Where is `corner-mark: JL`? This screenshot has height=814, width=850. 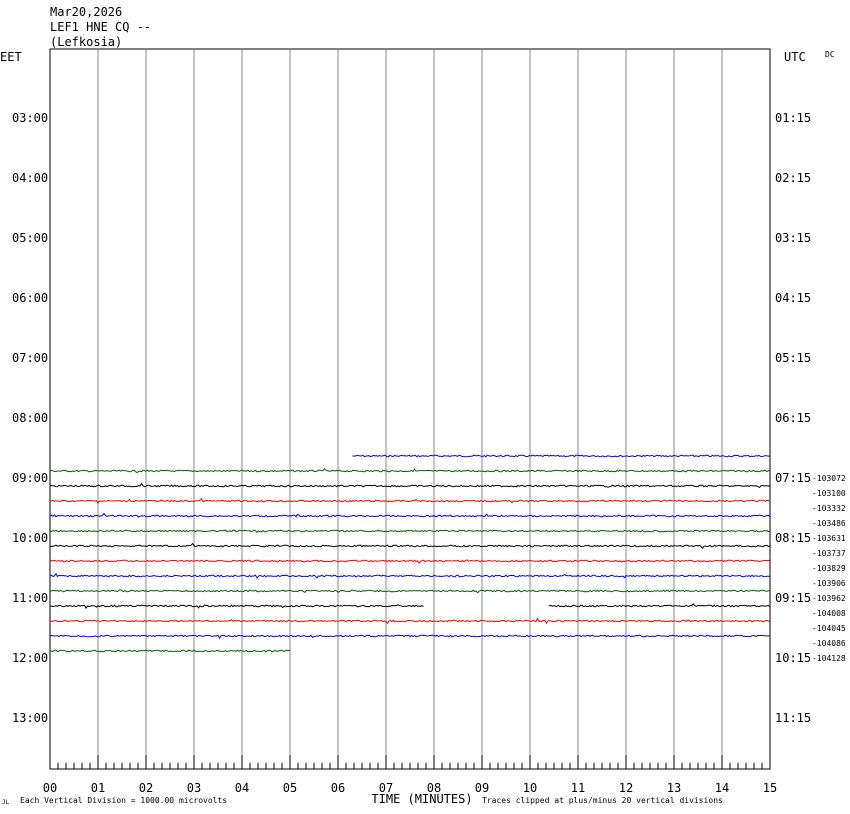 corner-mark: JL is located at coordinates (6, 802).